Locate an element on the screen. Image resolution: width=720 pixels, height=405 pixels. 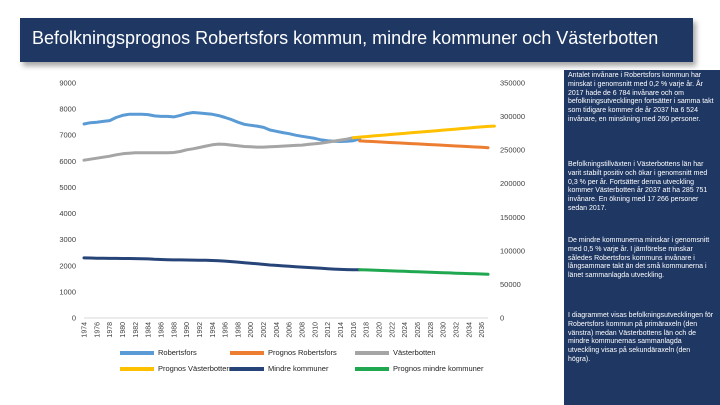
x-tick-label: 1998 is located at coordinates (238, 330).